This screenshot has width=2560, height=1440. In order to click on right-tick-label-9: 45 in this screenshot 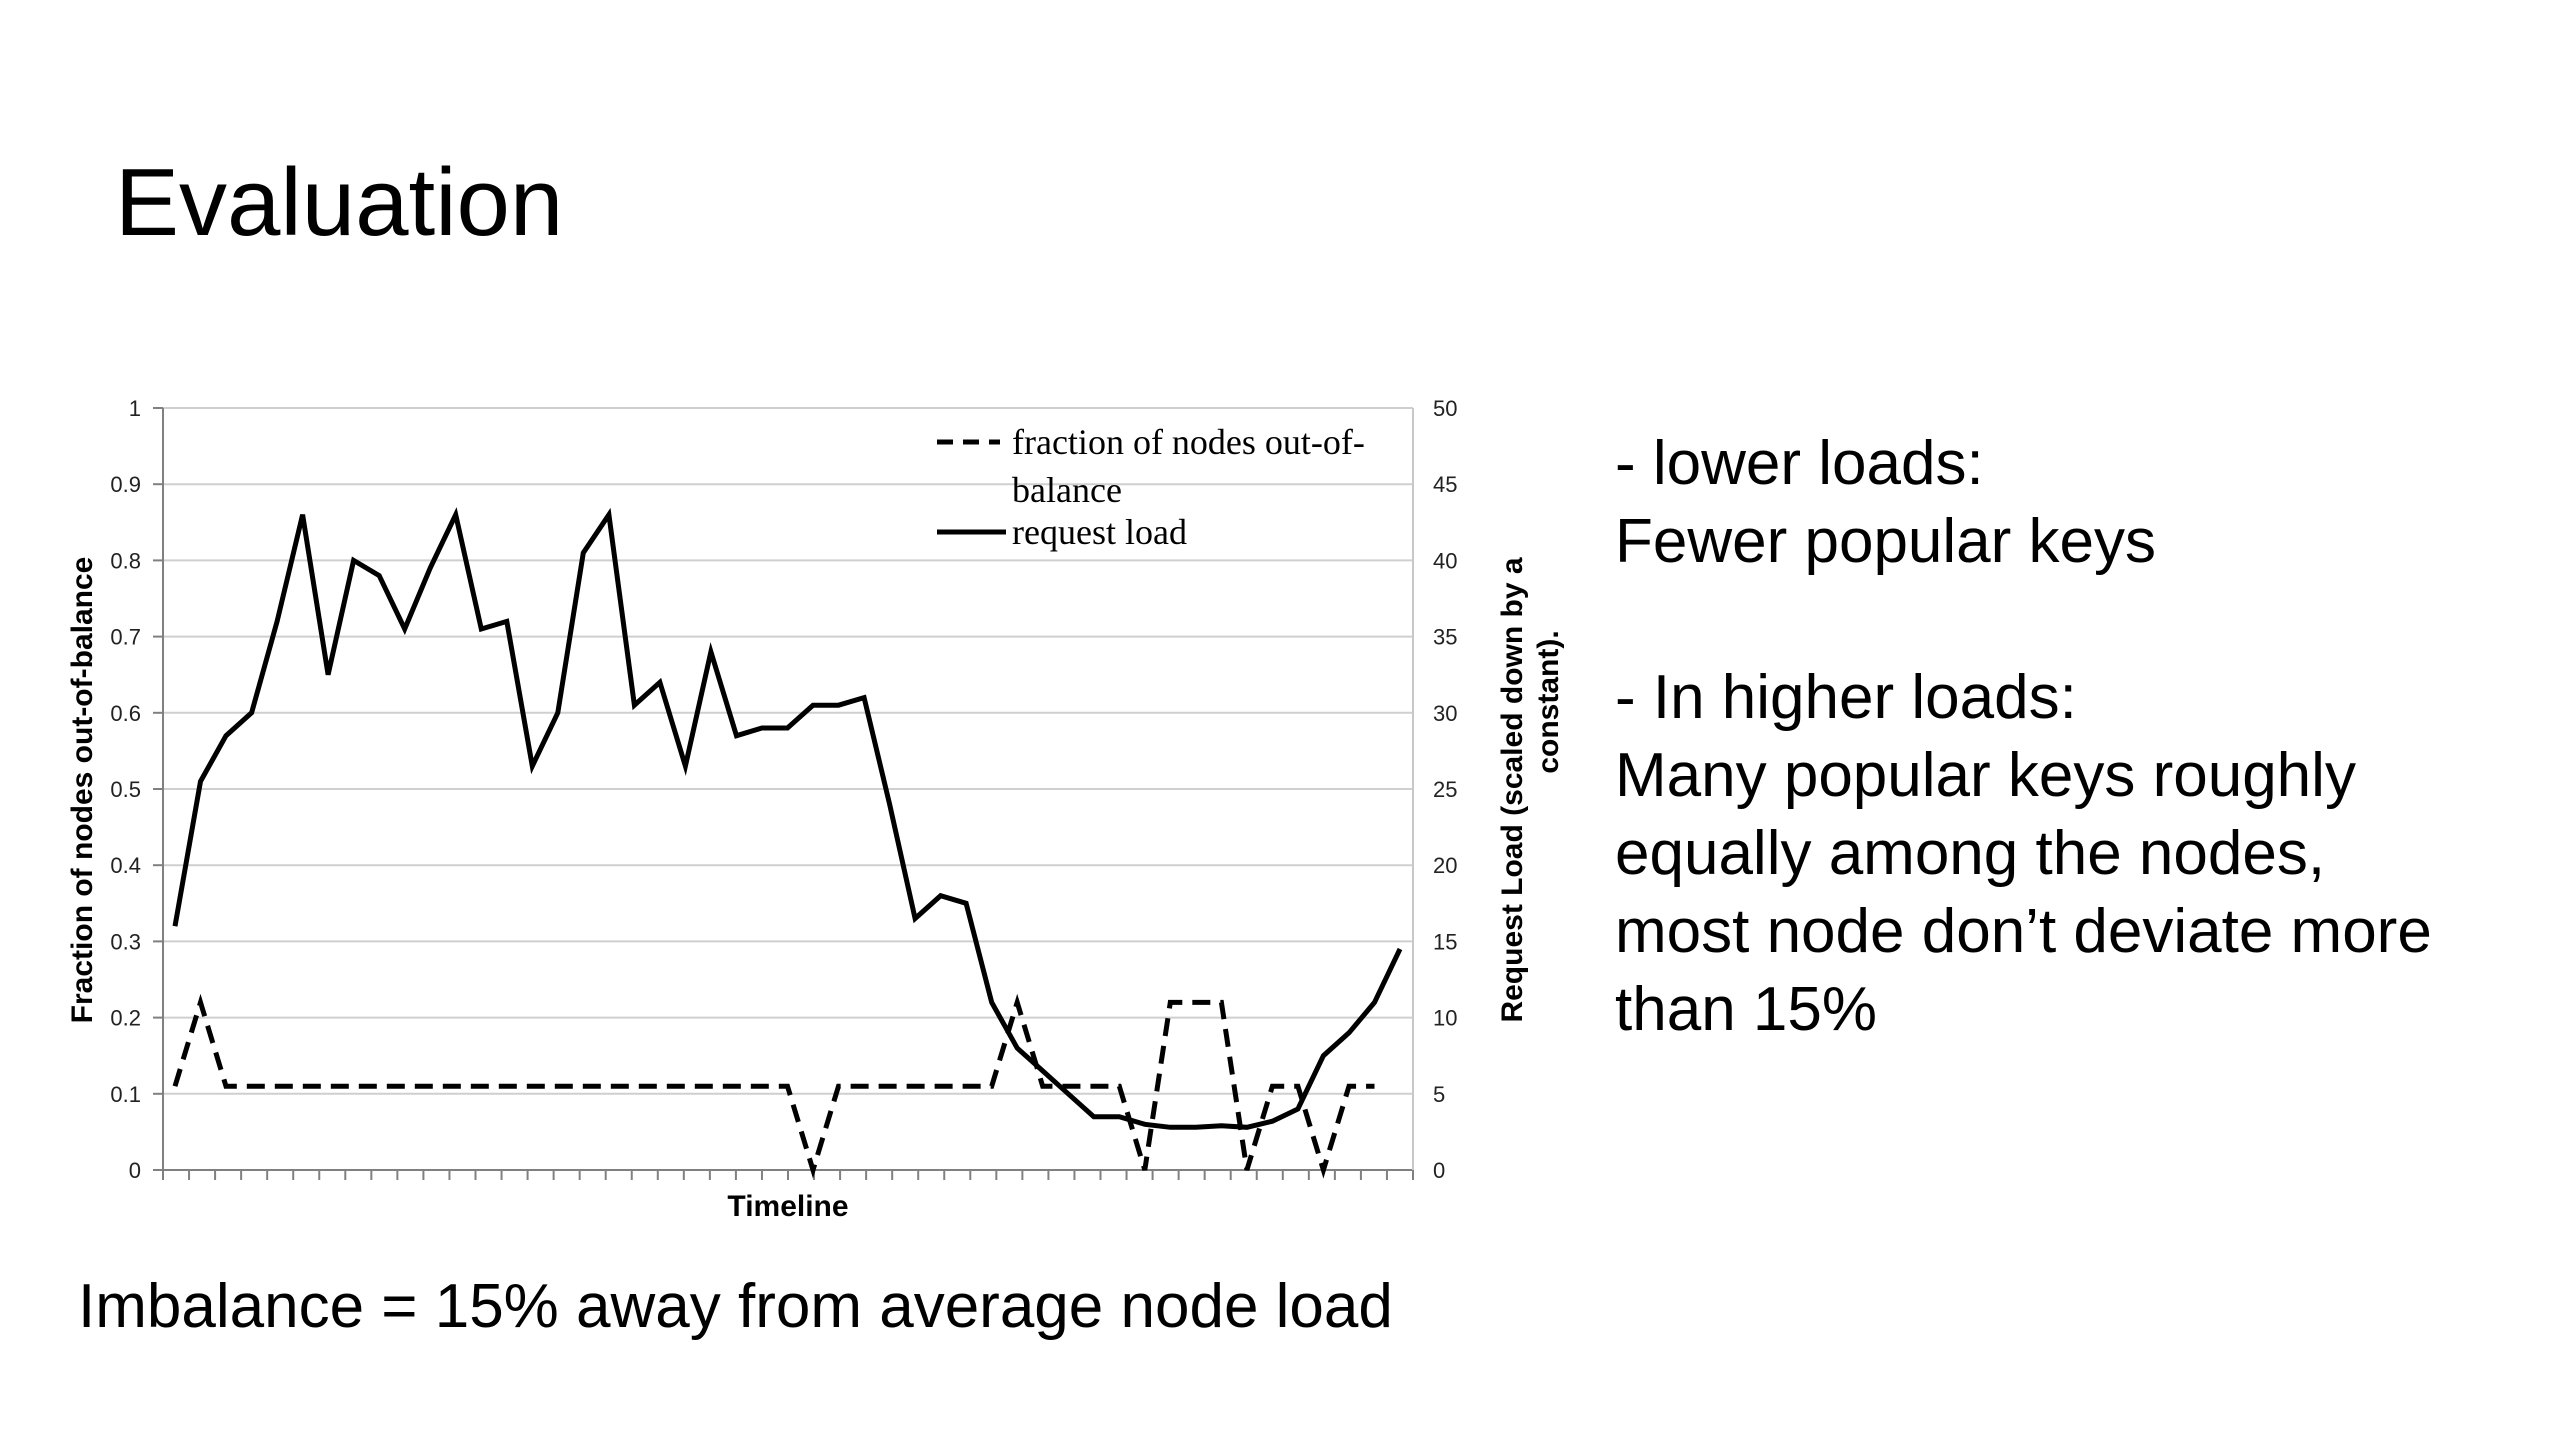, I will do `click(1445, 484)`.